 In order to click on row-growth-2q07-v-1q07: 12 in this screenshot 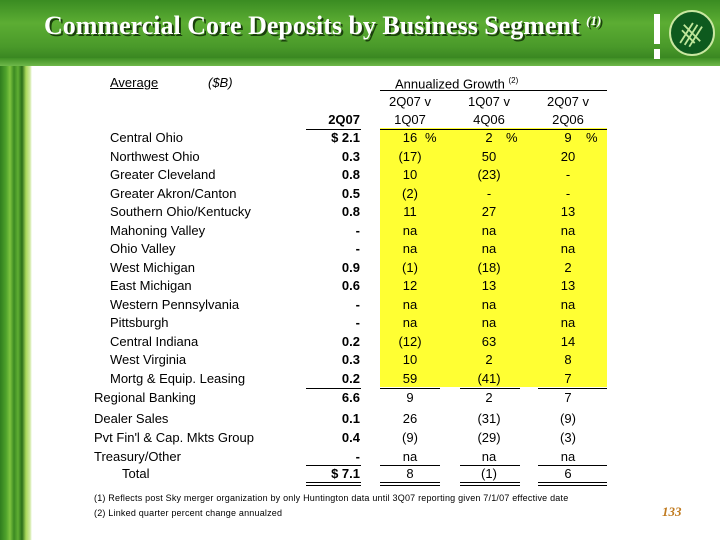, I will do `click(410, 285)`.